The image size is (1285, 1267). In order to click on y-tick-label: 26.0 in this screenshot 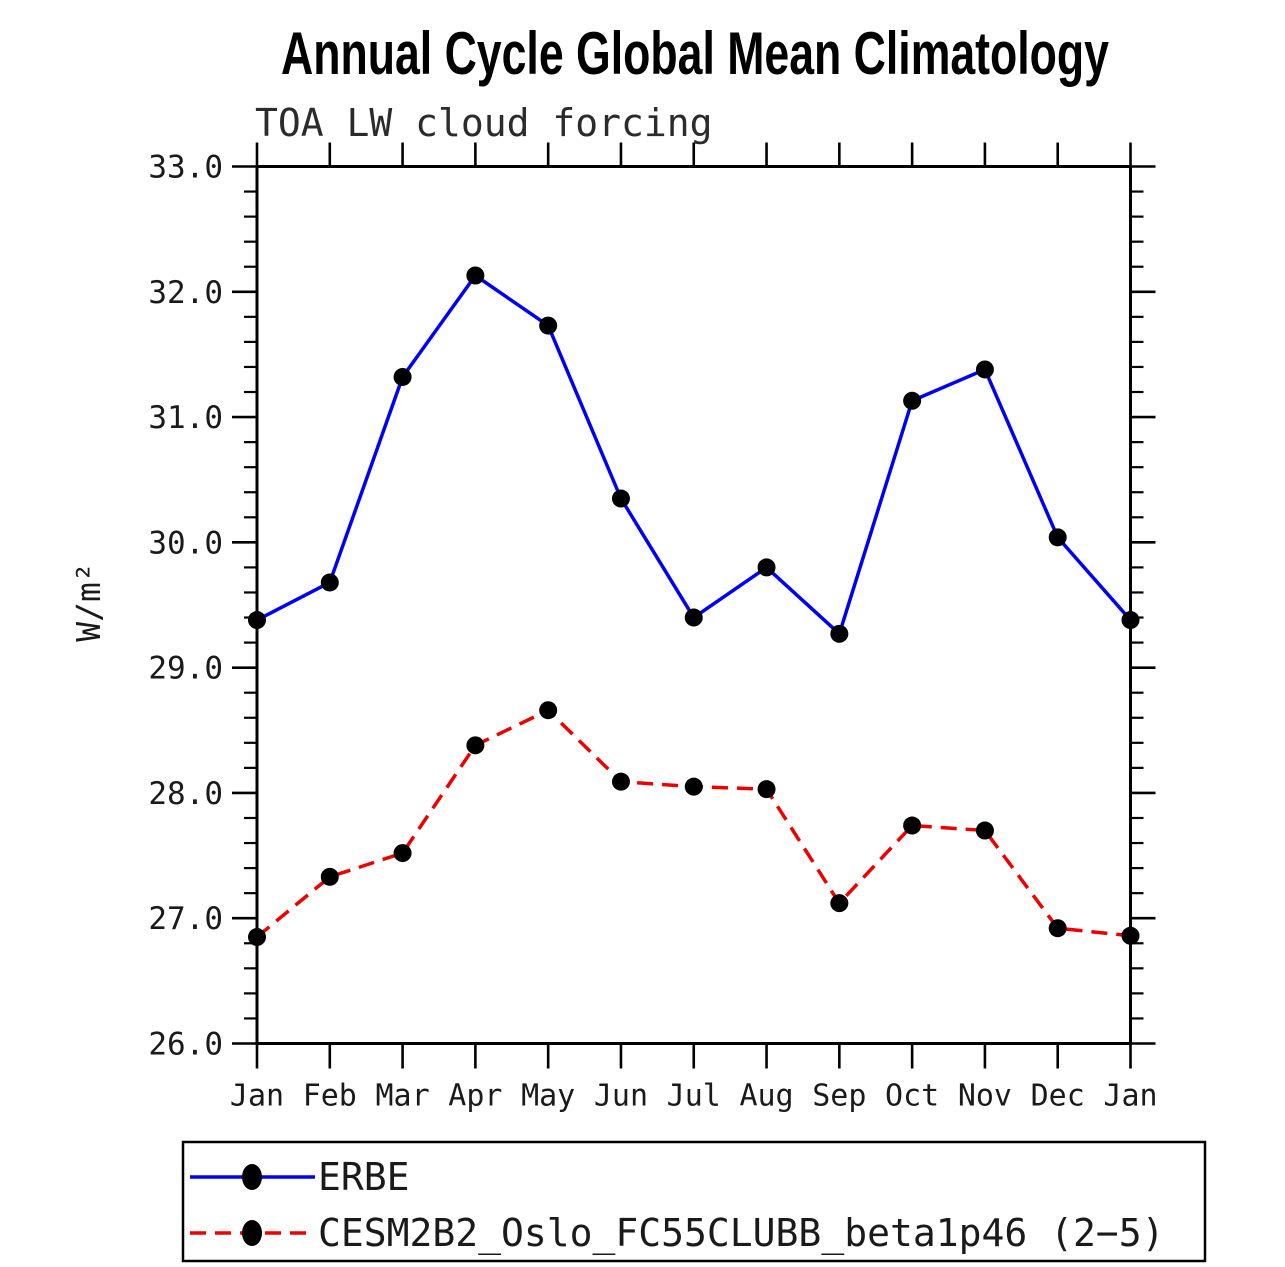, I will do `click(185, 1045)`.